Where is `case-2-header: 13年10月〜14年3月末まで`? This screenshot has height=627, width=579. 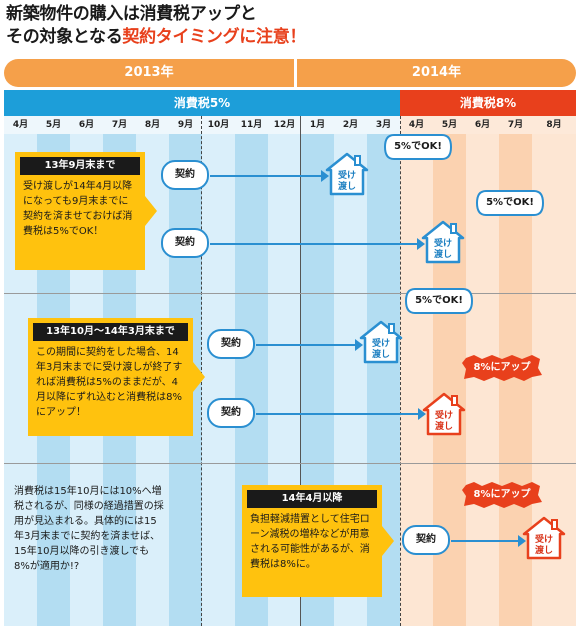 case-2-header: 13年10月〜14年3月末まで is located at coordinates (110, 332).